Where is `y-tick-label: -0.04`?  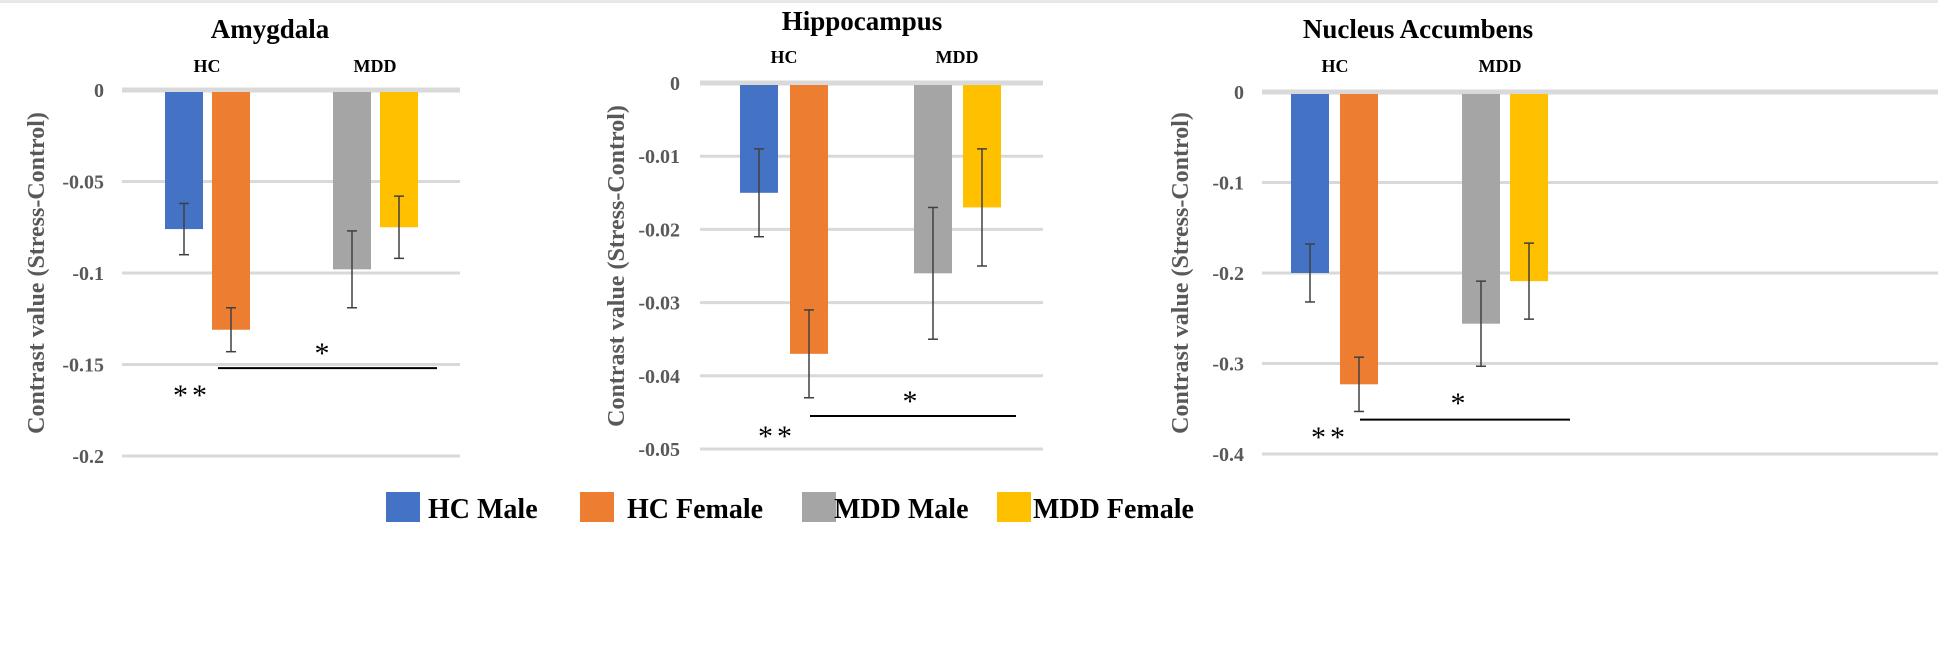 y-tick-label: -0.04 is located at coordinates (659, 377).